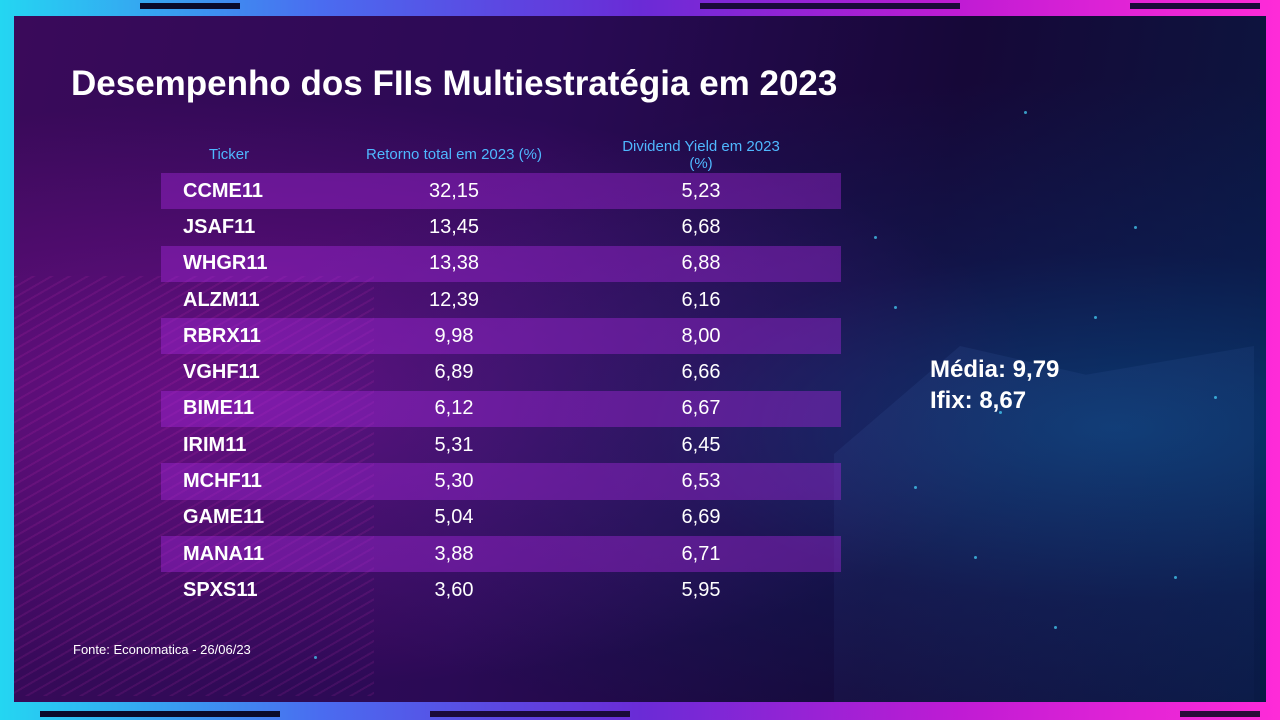 The image size is (1280, 720). What do you see at coordinates (501, 300) in the screenshot?
I see `table-row: ALZM11 12,39 6,16` at bounding box center [501, 300].